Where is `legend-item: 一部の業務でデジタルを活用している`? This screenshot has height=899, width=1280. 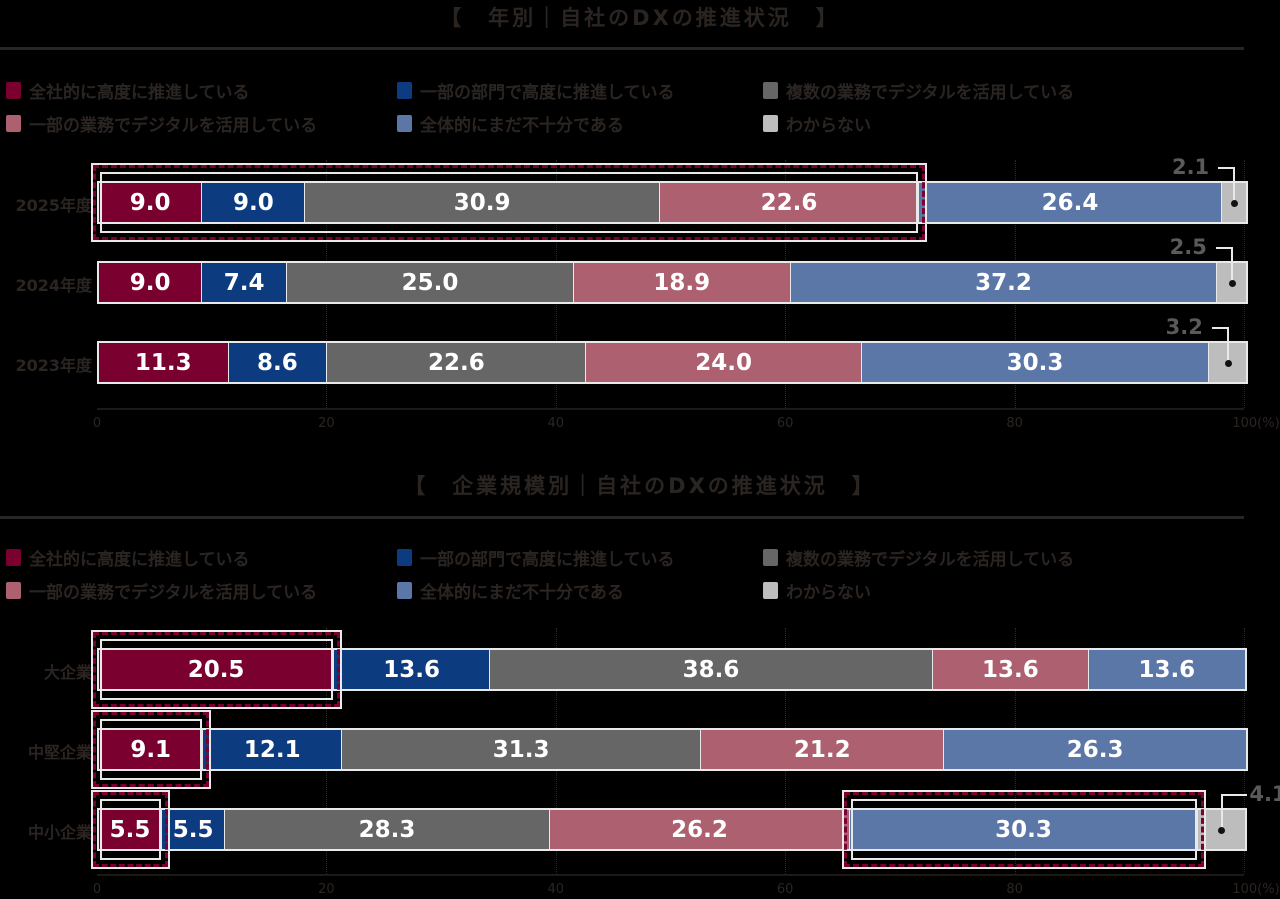
legend-item: 一部の業務でデジタルを活用している is located at coordinates (161, 123).